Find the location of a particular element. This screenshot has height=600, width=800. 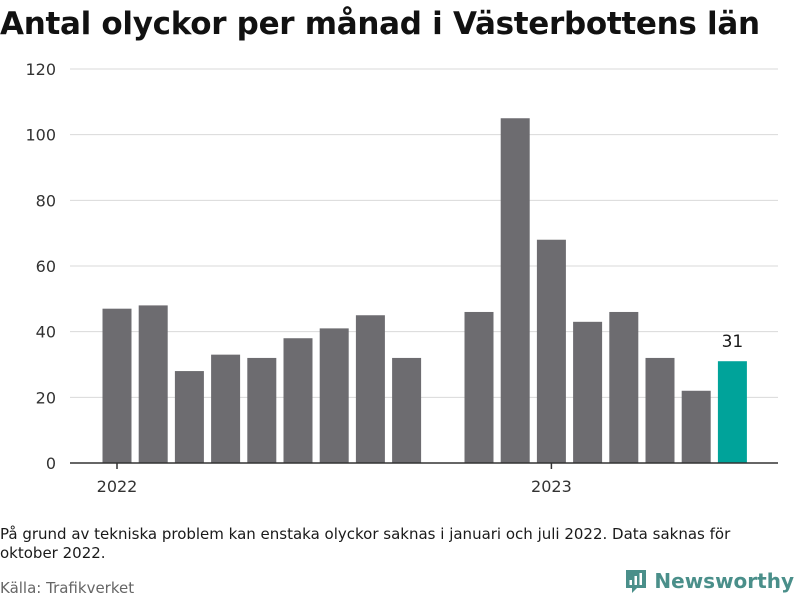

y-tick-label: 40 is located at coordinates (46, 332).